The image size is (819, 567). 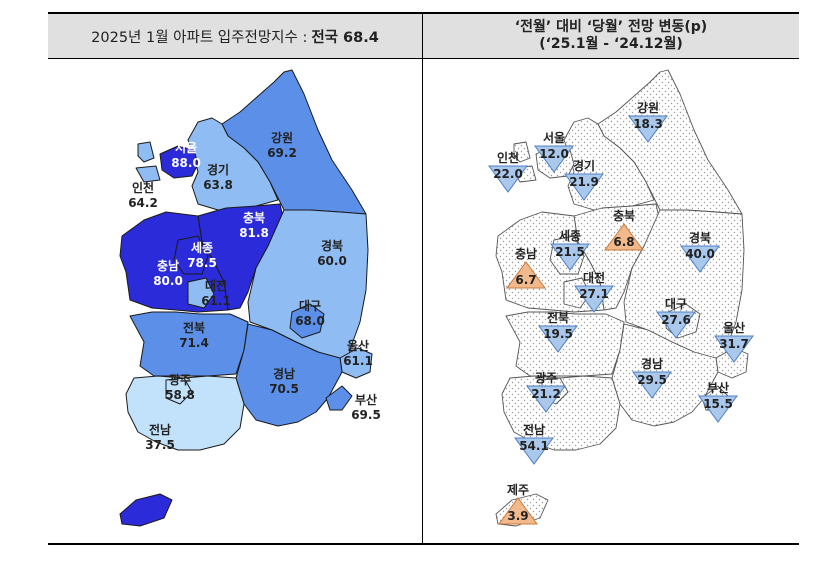 I want to click on change-value-incheon: 22.0, so click(x=508, y=174).